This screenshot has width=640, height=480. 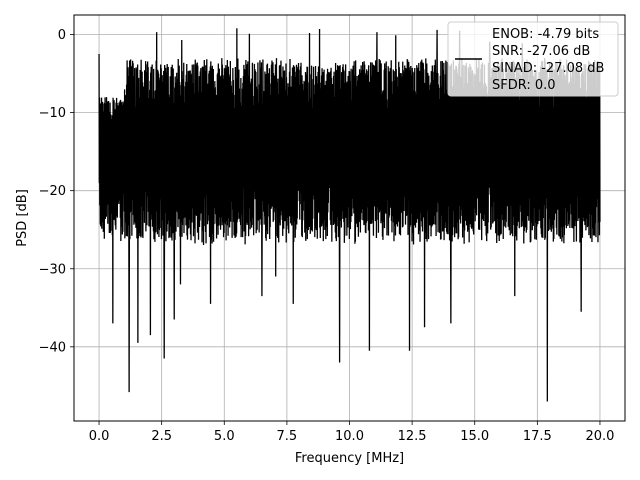 I want to click on y-axis-ticks: 0 −10 −20 −30 −40, so click(x=56, y=191).